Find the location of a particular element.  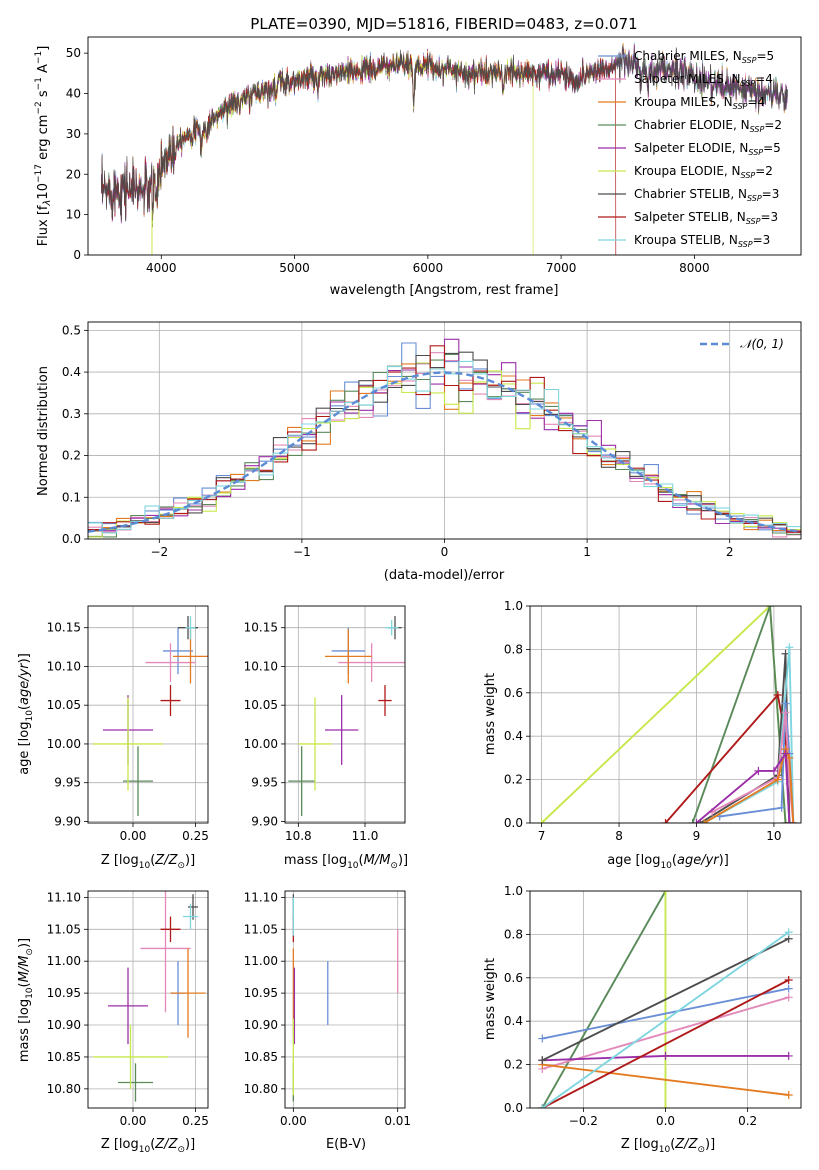

point-chabrier-elodie is located at coordinates (135, 1082).